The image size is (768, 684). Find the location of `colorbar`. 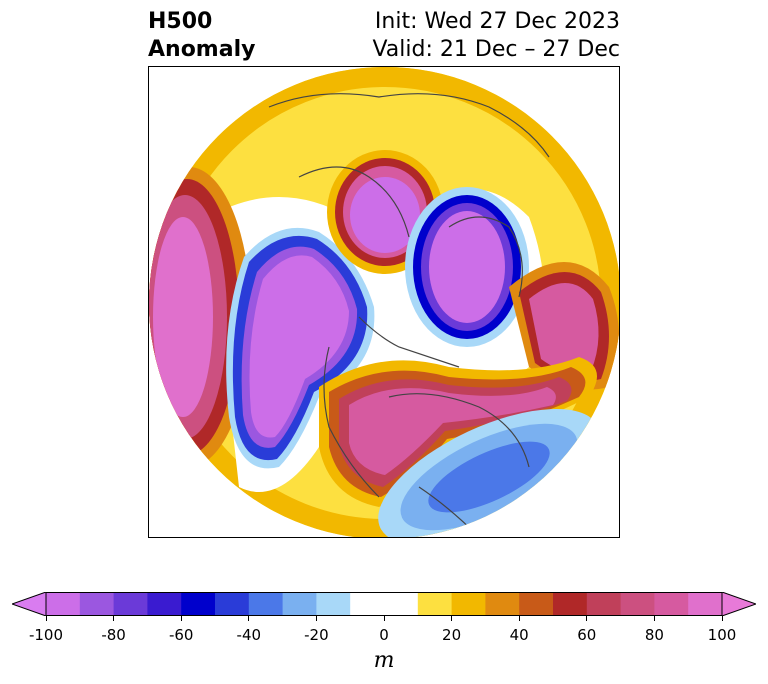

colorbar is located at coordinates (384, 604).